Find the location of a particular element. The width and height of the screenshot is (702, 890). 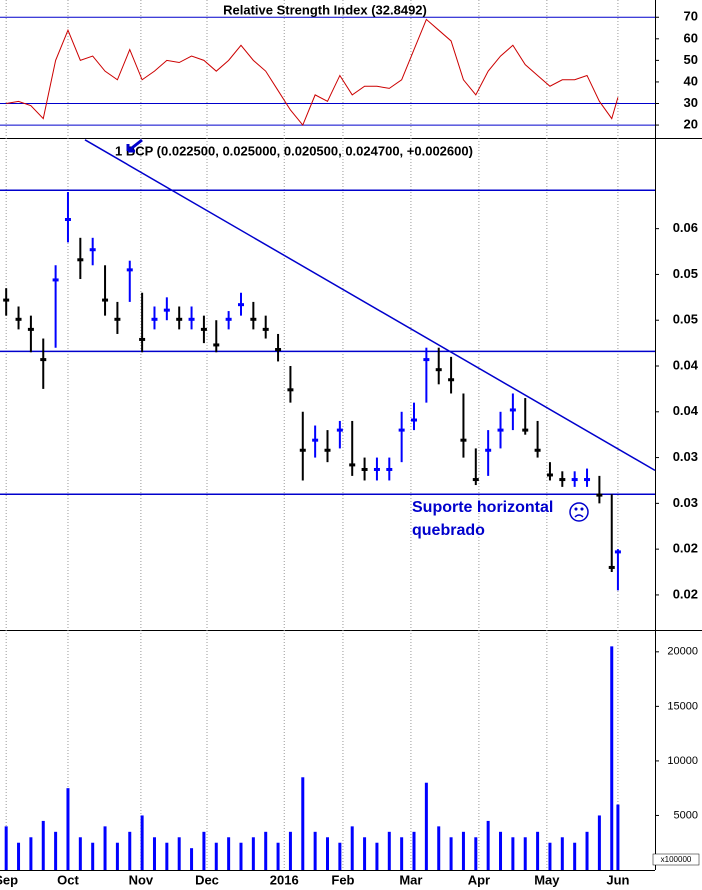

annotation: Suporte horizontal is located at coordinates (482, 507).